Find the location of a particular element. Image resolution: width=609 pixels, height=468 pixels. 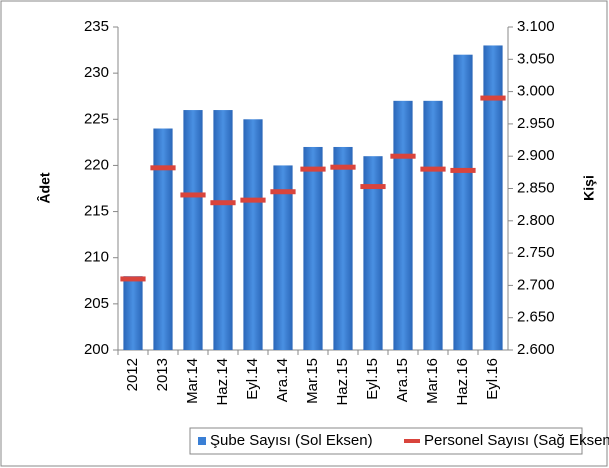

y2-tick-label: 2.800 is located at coordinates (536, 220).